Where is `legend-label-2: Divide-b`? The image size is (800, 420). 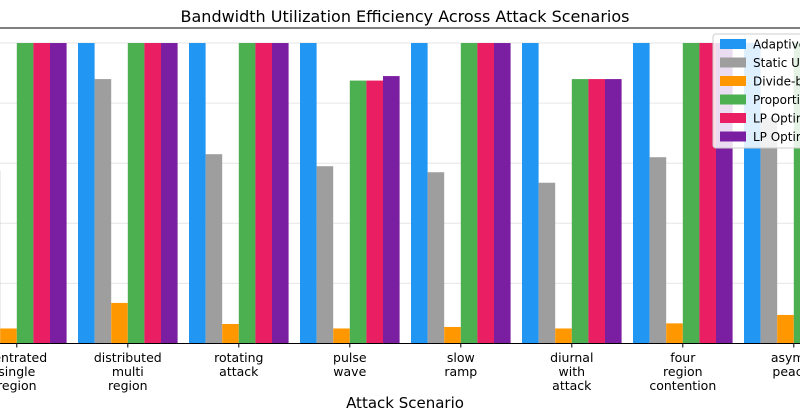
legend-label-2: Divide-b is located at coordinates (776, 82).